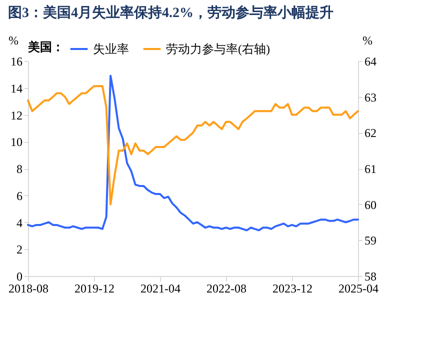  Describe the element at coordinates (218, 49) in the screenshot. I see `legend-label: 劳动力参与率(右轴)` at that location.